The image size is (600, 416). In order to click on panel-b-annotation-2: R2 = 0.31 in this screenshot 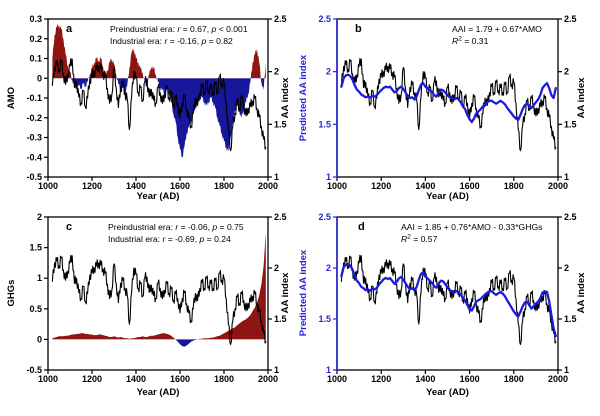, I will do `click(470, 41)`.